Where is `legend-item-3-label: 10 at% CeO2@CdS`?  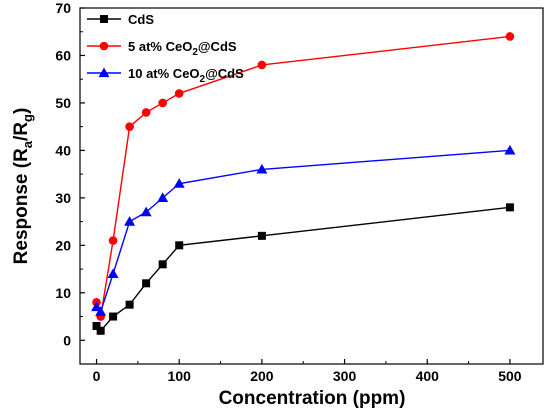
legend-item-3-label: 10 at% CeO2@CdS is located at coordinates (186, 75).